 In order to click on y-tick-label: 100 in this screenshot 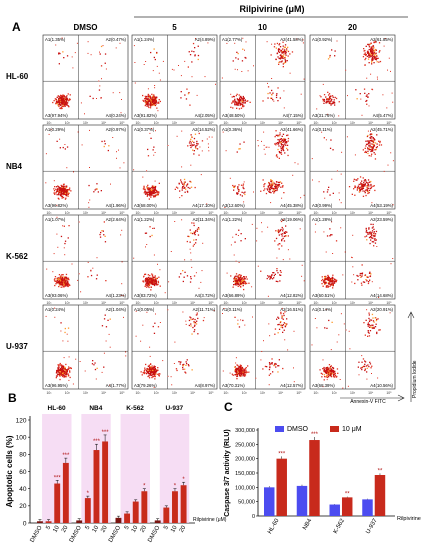, I will do `click(21, 437)`.